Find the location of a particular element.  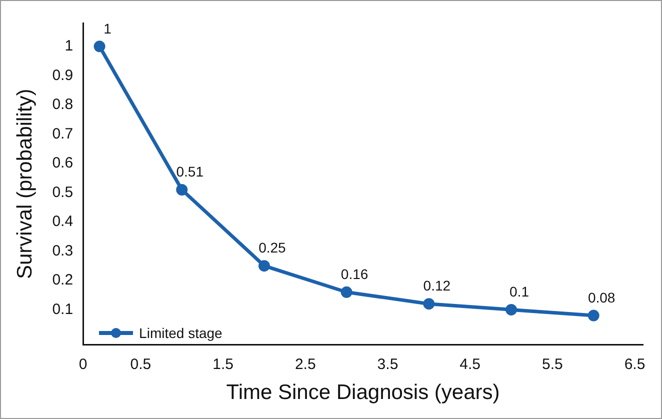

y-tick-label: 0.4 is located at coordinates (63, 221).